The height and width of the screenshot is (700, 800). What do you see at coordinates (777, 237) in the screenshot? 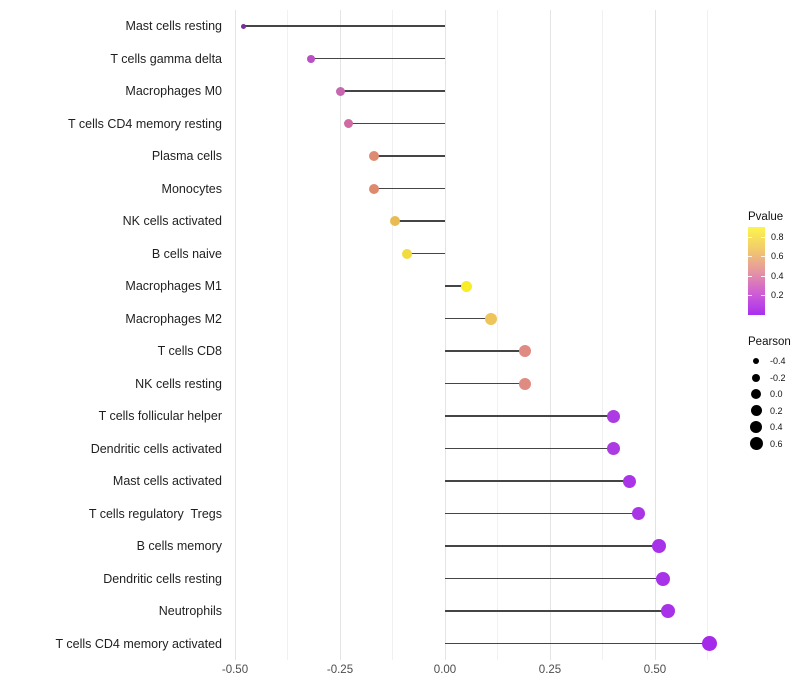
I see `pvalue-tick-label: 0.8` at bounding box center [777, 237].